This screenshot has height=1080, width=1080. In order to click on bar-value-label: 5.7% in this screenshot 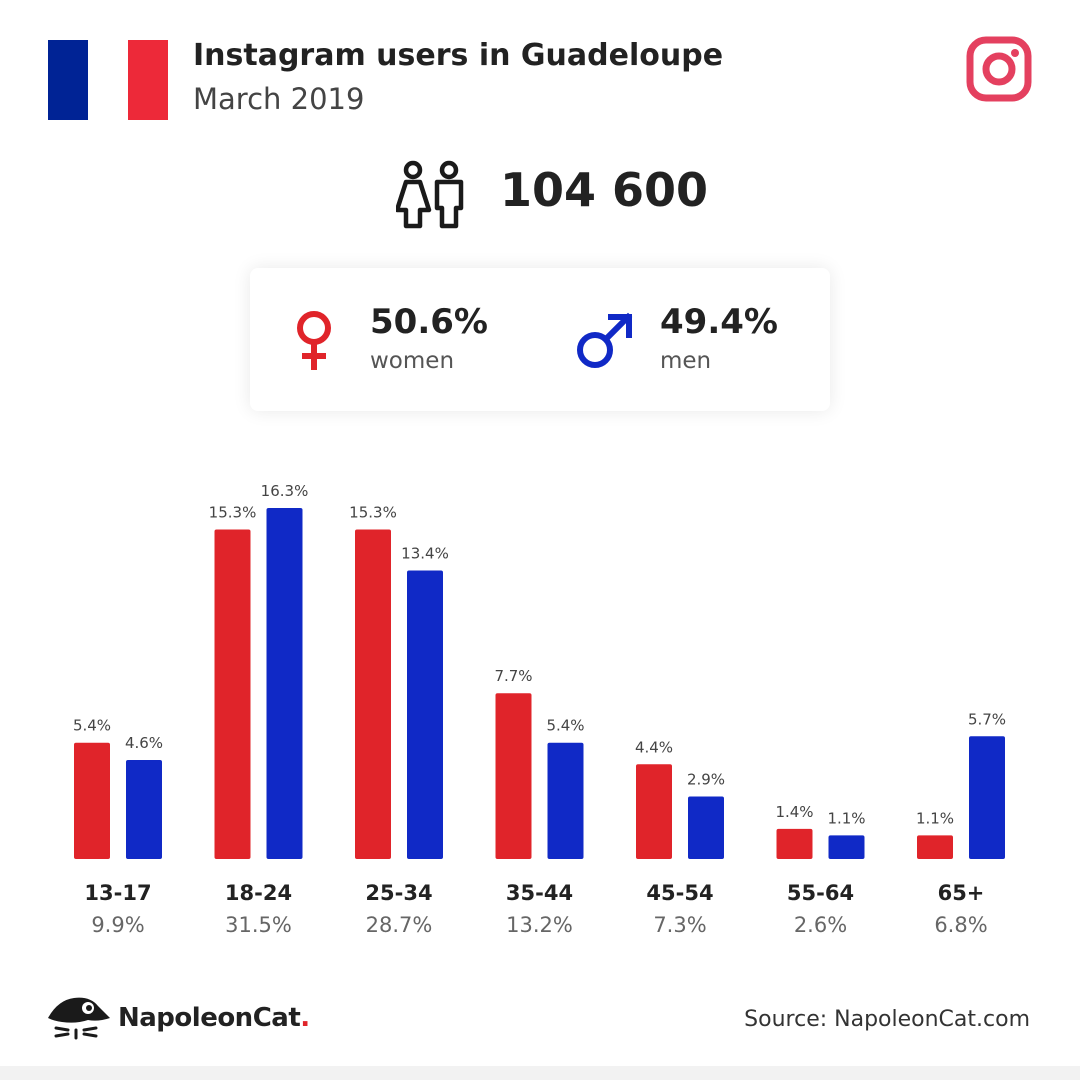, I will do `click(987, 719)`.